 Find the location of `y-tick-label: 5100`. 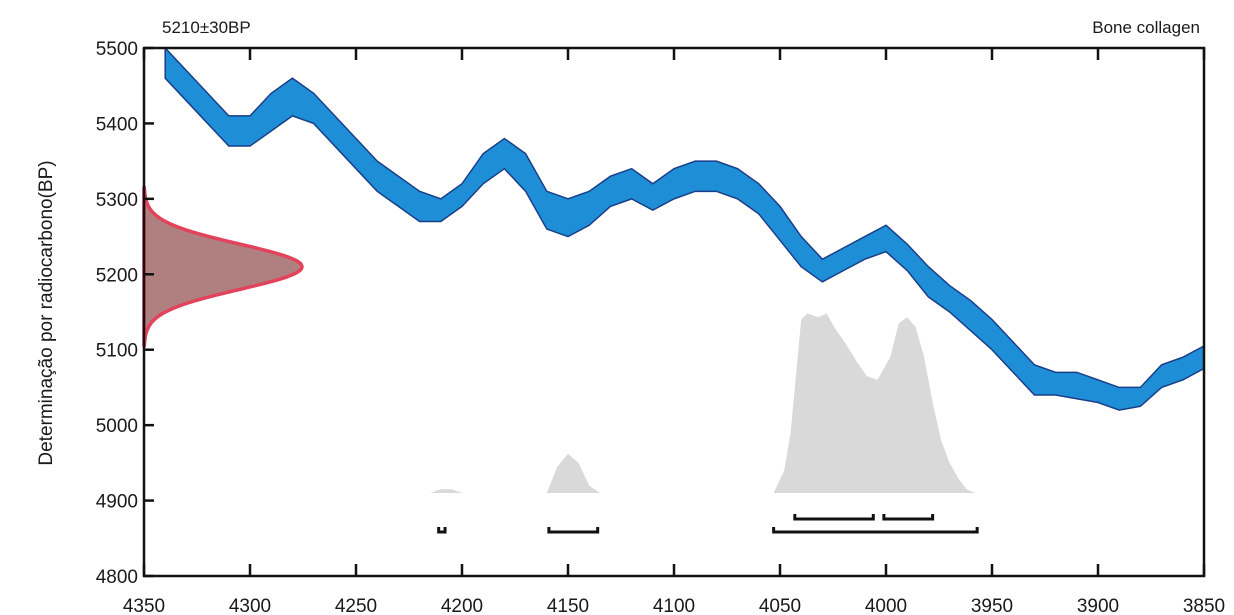

y-tick-label: 5100 is located at coordinates (117, 351).